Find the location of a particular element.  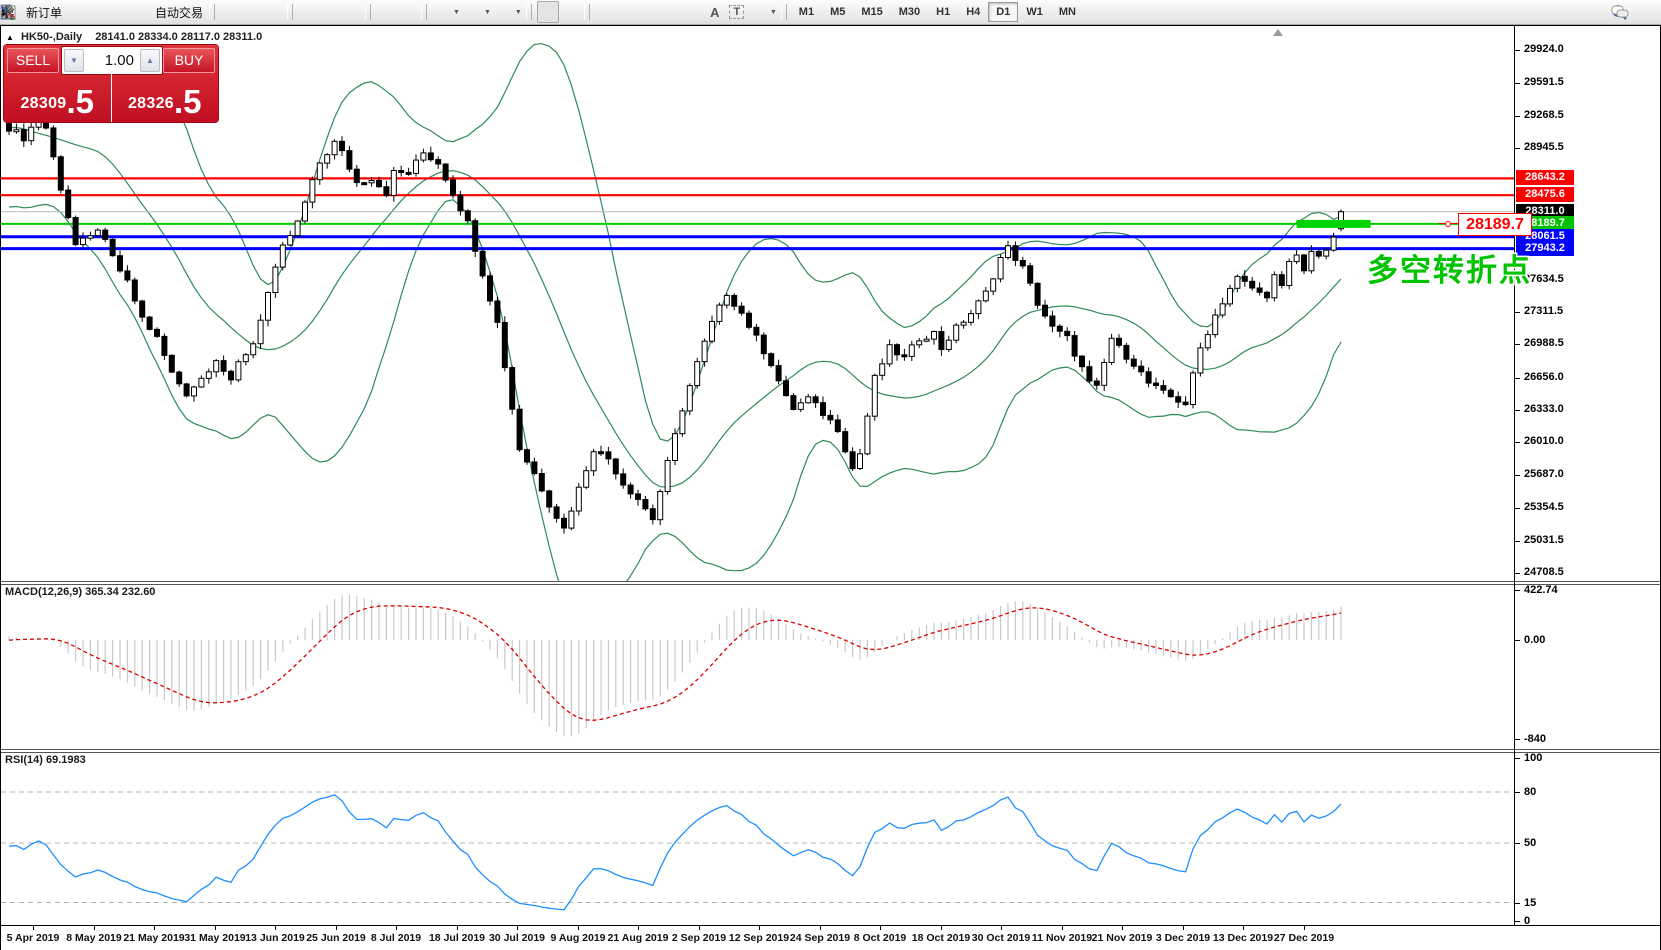

candlestick-chart-icon is located at coordinates (131, 12).